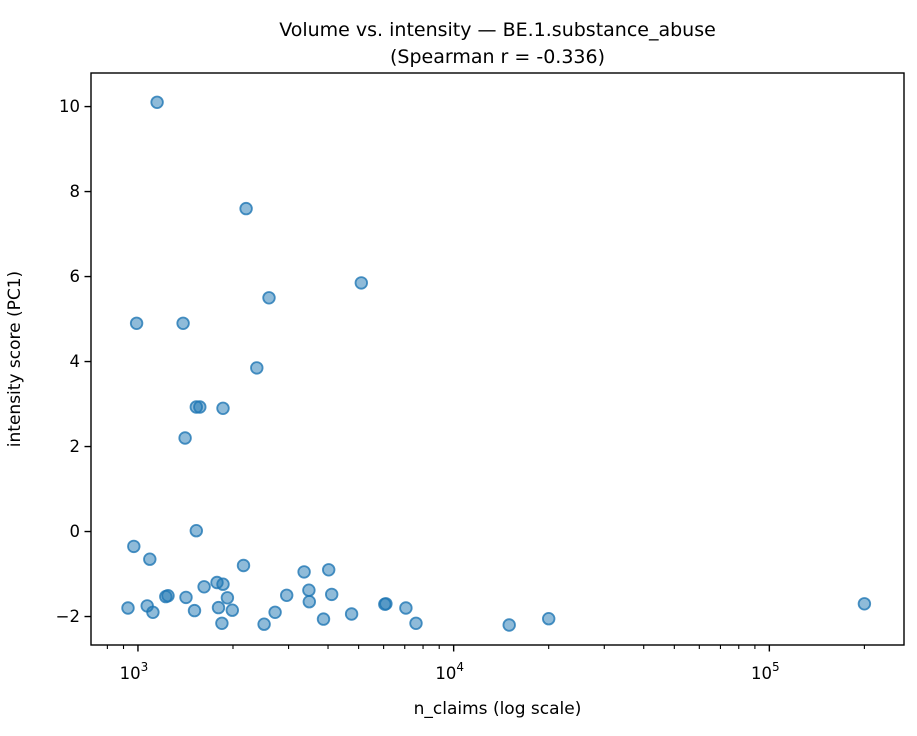 This screenshot has width=917, height=736. Describe the element at coordinates (75, 361) in the screenshot. I see `y-tick-label: 4` at that location.